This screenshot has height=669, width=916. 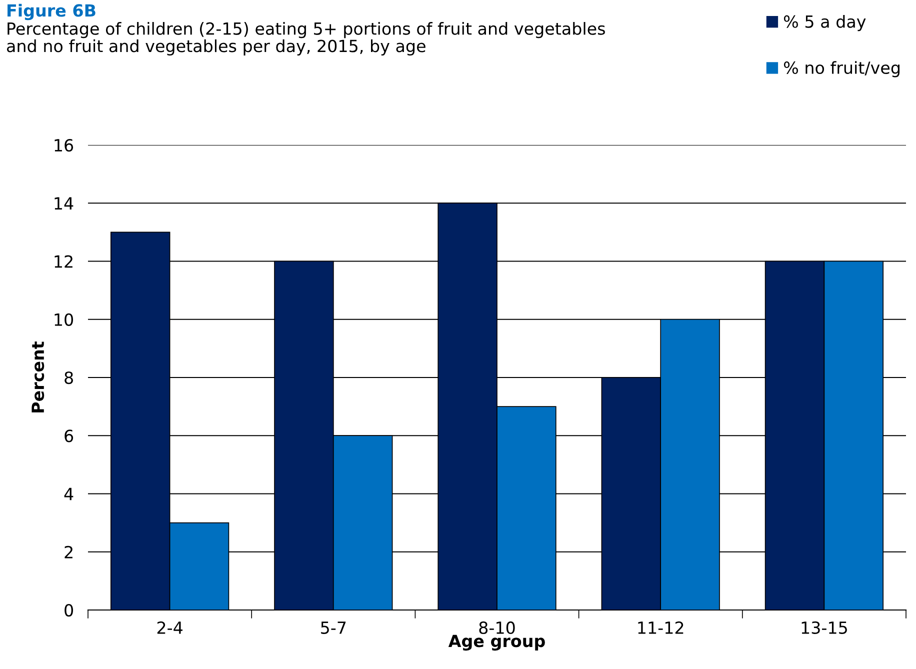 What do you see at coordinates (69, 494) in the screenshot?
I see `y-tick-label: 4` at bounding box center [69, 494].